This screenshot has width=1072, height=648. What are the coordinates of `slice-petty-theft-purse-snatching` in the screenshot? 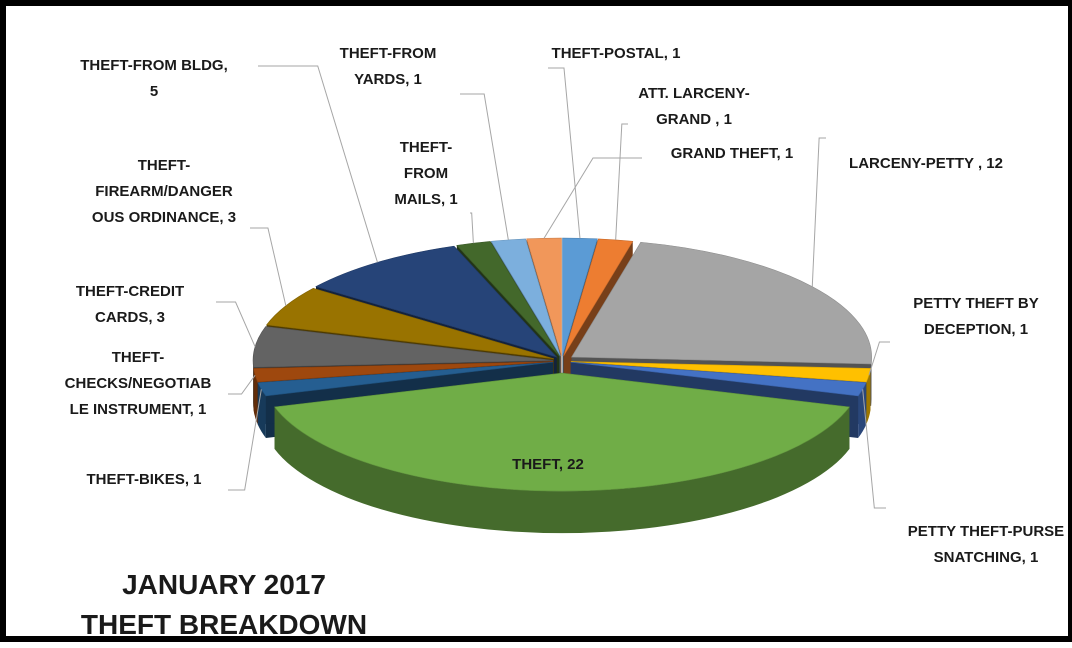 It's located at (718, 379).